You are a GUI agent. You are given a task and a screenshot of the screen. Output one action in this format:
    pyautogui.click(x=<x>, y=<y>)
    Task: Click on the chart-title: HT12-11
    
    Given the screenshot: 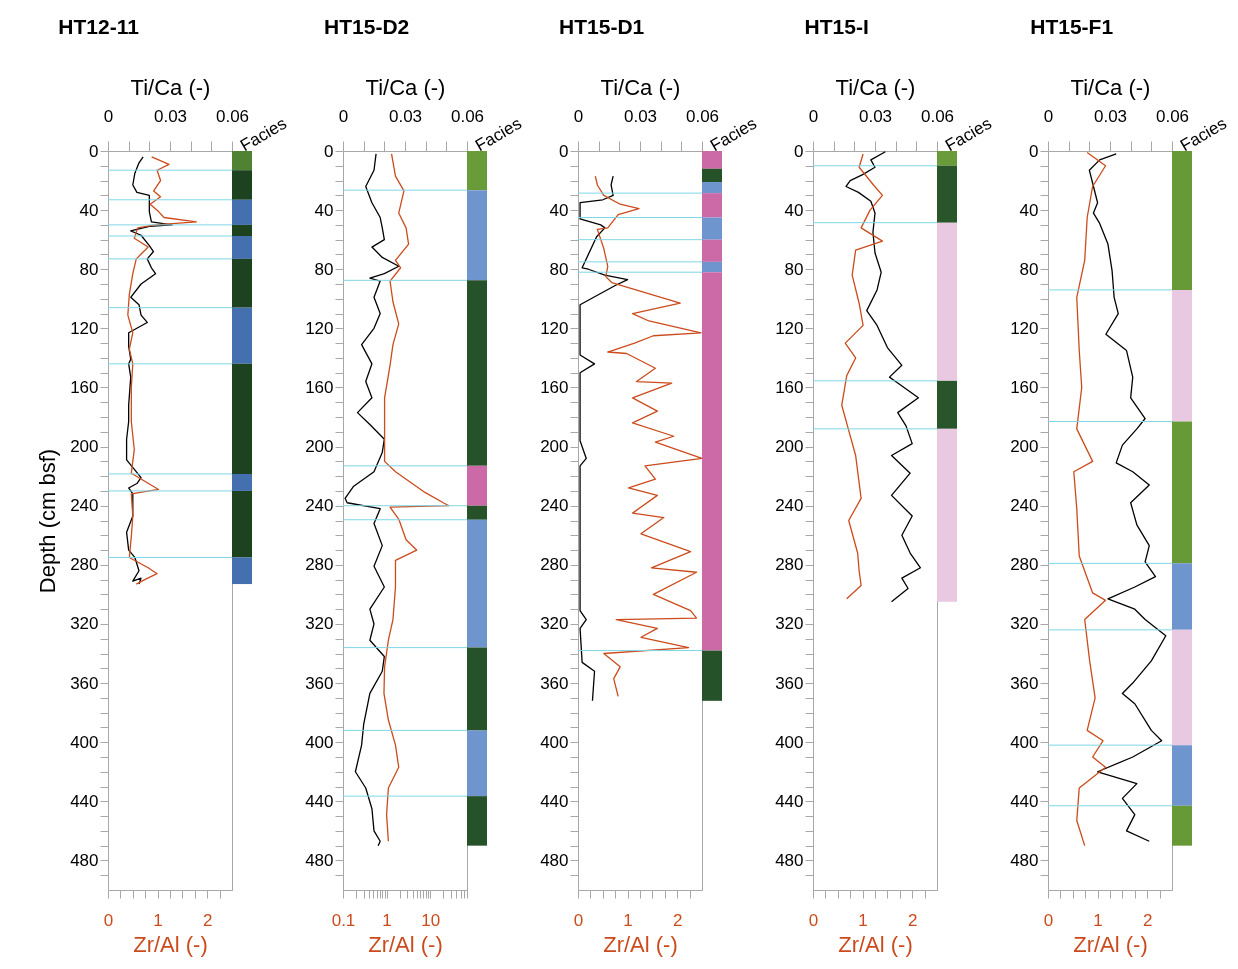 What is the action you would take?
    pyautogui.click(x=99, y=26)
    